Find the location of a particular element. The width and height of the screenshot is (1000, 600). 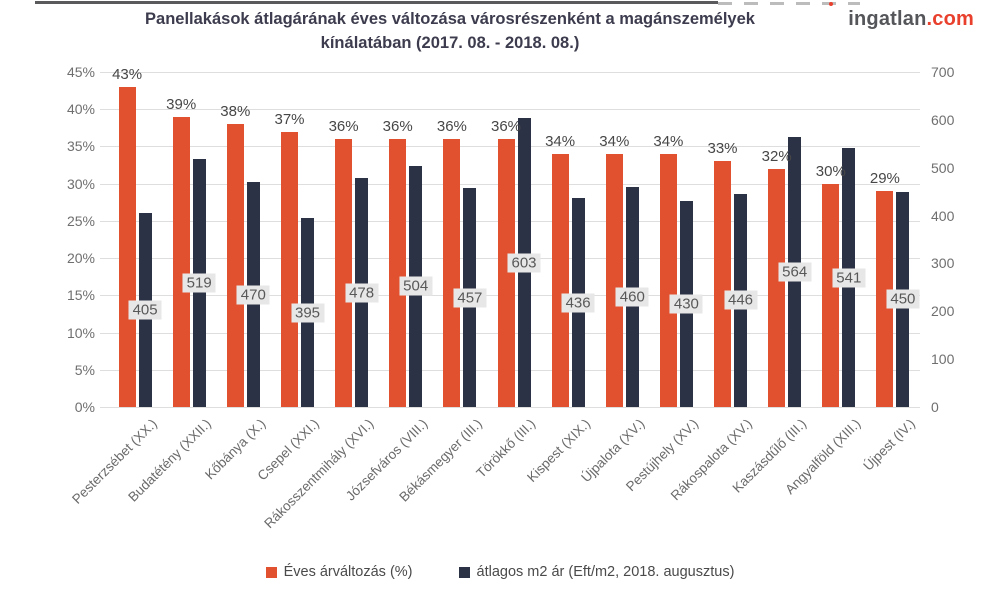

category-label: Rákosszentmihály (XVI.) is located at coordinates (319, 474).